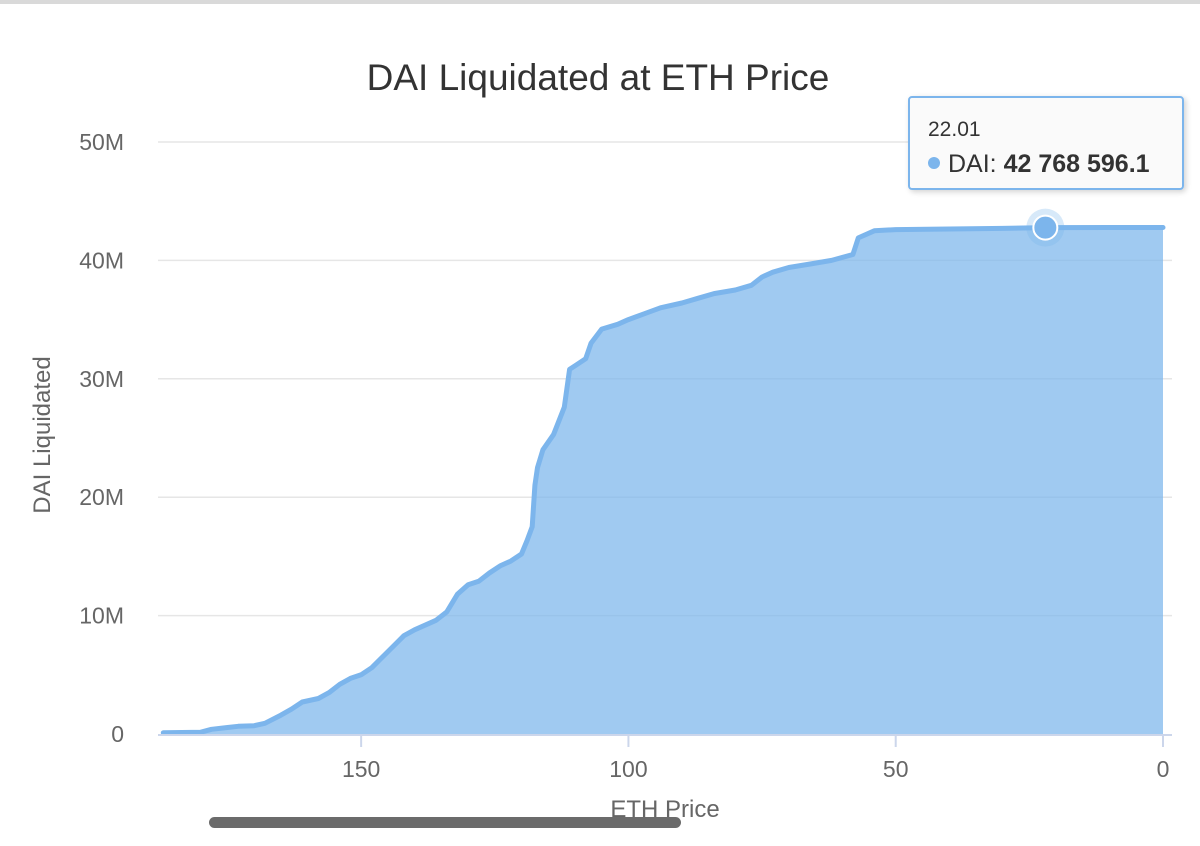 This screenshot has height=846, width=1200. I want to click on x-axis, so click(665, 740).